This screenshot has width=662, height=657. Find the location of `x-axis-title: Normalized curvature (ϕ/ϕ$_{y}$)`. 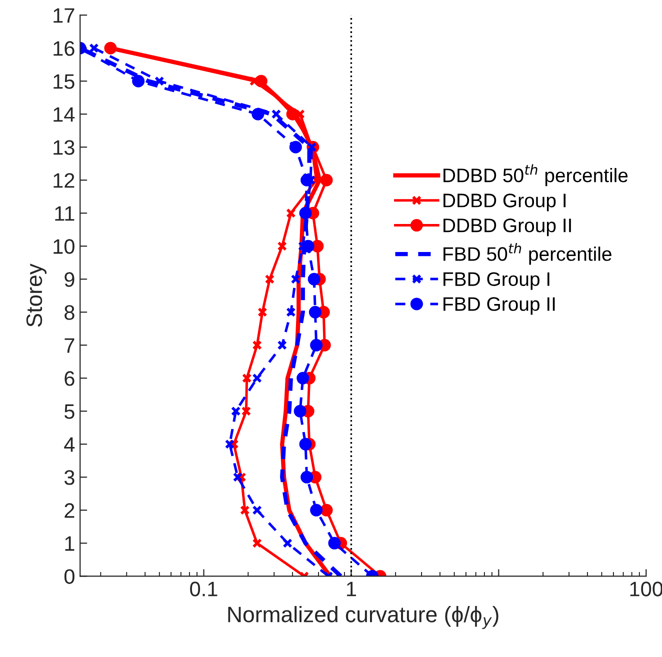

x-axis-title: Normalized curvature (ϕ/ϕ$_{y}$) is located at coordinates (363, 618).